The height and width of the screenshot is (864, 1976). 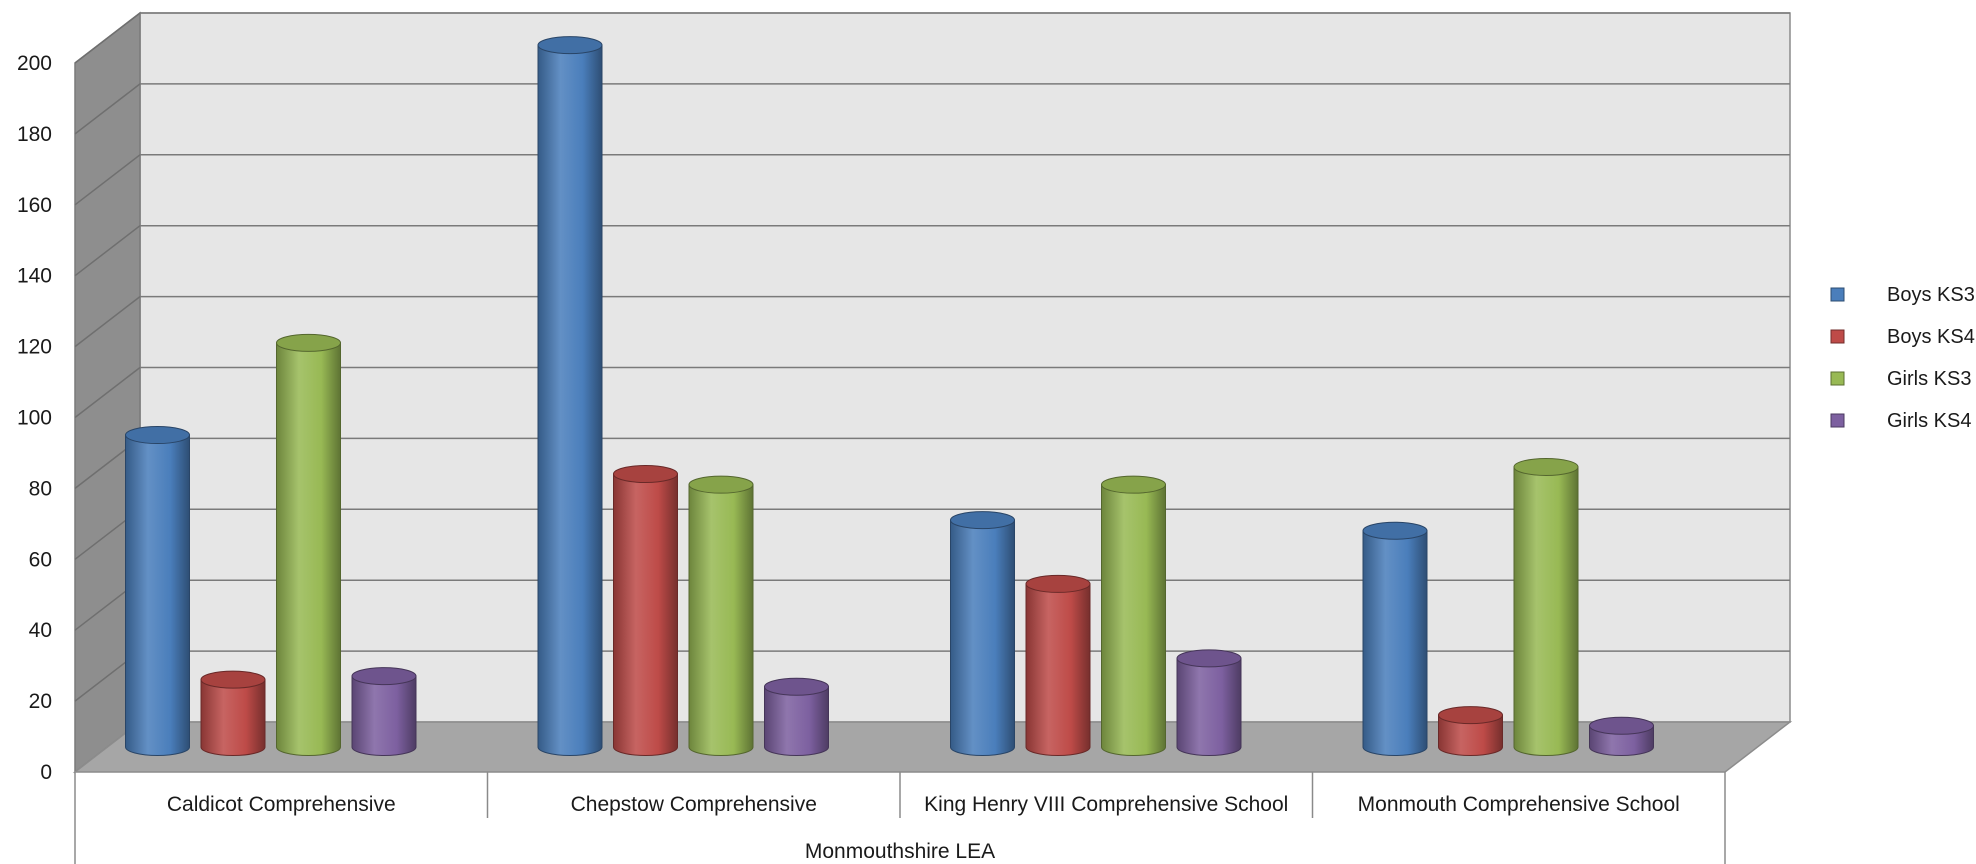 What do you see at coordinates (900, 851) in the screenshot?
I see `x-group-label: Monmouthshire LEA` at bounding box center [900, 851].